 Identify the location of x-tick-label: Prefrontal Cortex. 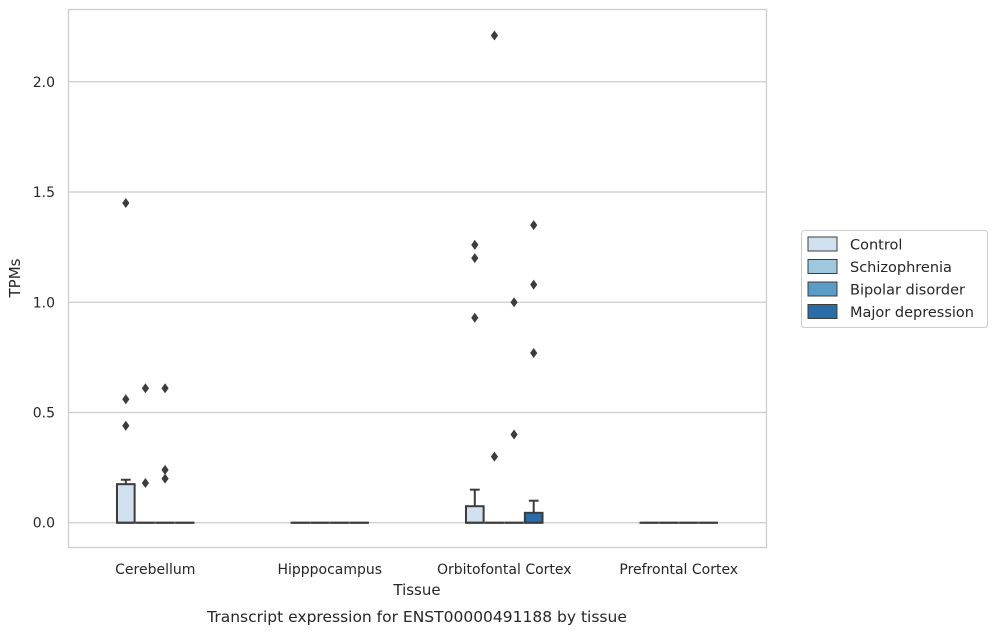
(678, 570).